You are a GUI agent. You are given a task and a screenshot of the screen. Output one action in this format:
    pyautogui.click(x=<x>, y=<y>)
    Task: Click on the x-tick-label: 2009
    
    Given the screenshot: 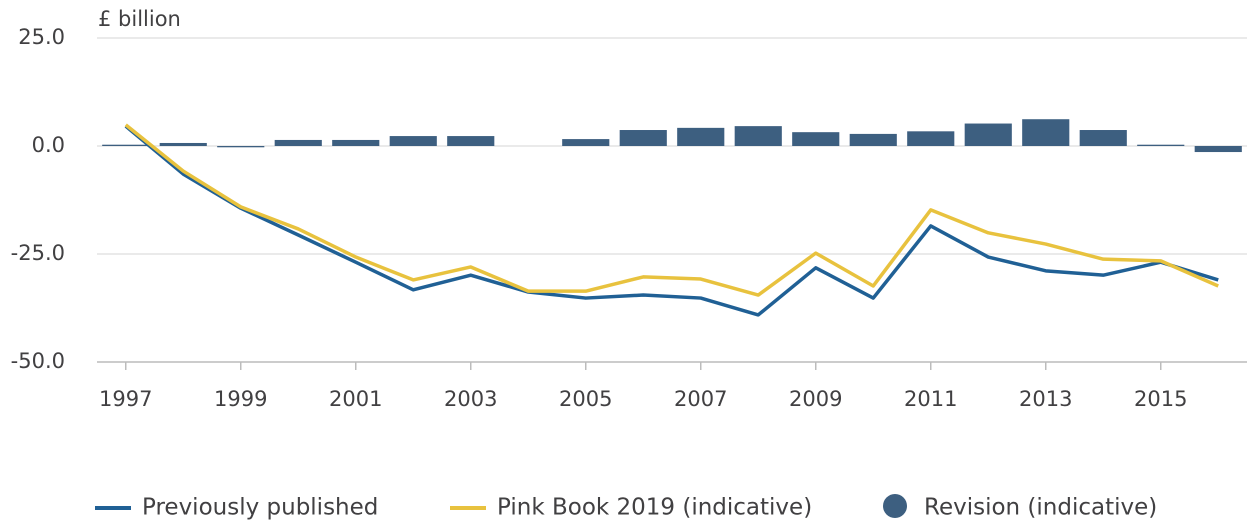 What is the action you would take?
    pyautogui.click(x=815, y=399)
    